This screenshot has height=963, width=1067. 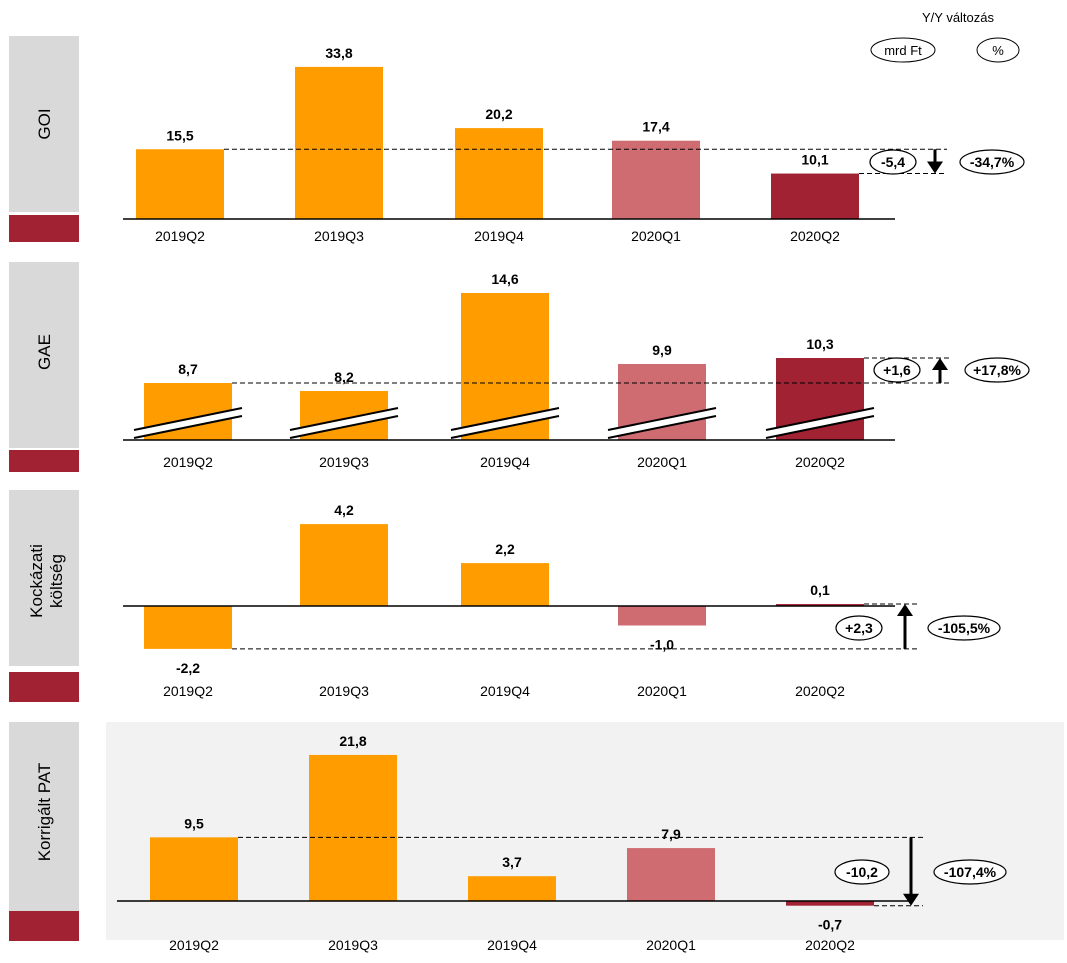 I want to click on value-label: 9,9, so click(x=662, y=350).